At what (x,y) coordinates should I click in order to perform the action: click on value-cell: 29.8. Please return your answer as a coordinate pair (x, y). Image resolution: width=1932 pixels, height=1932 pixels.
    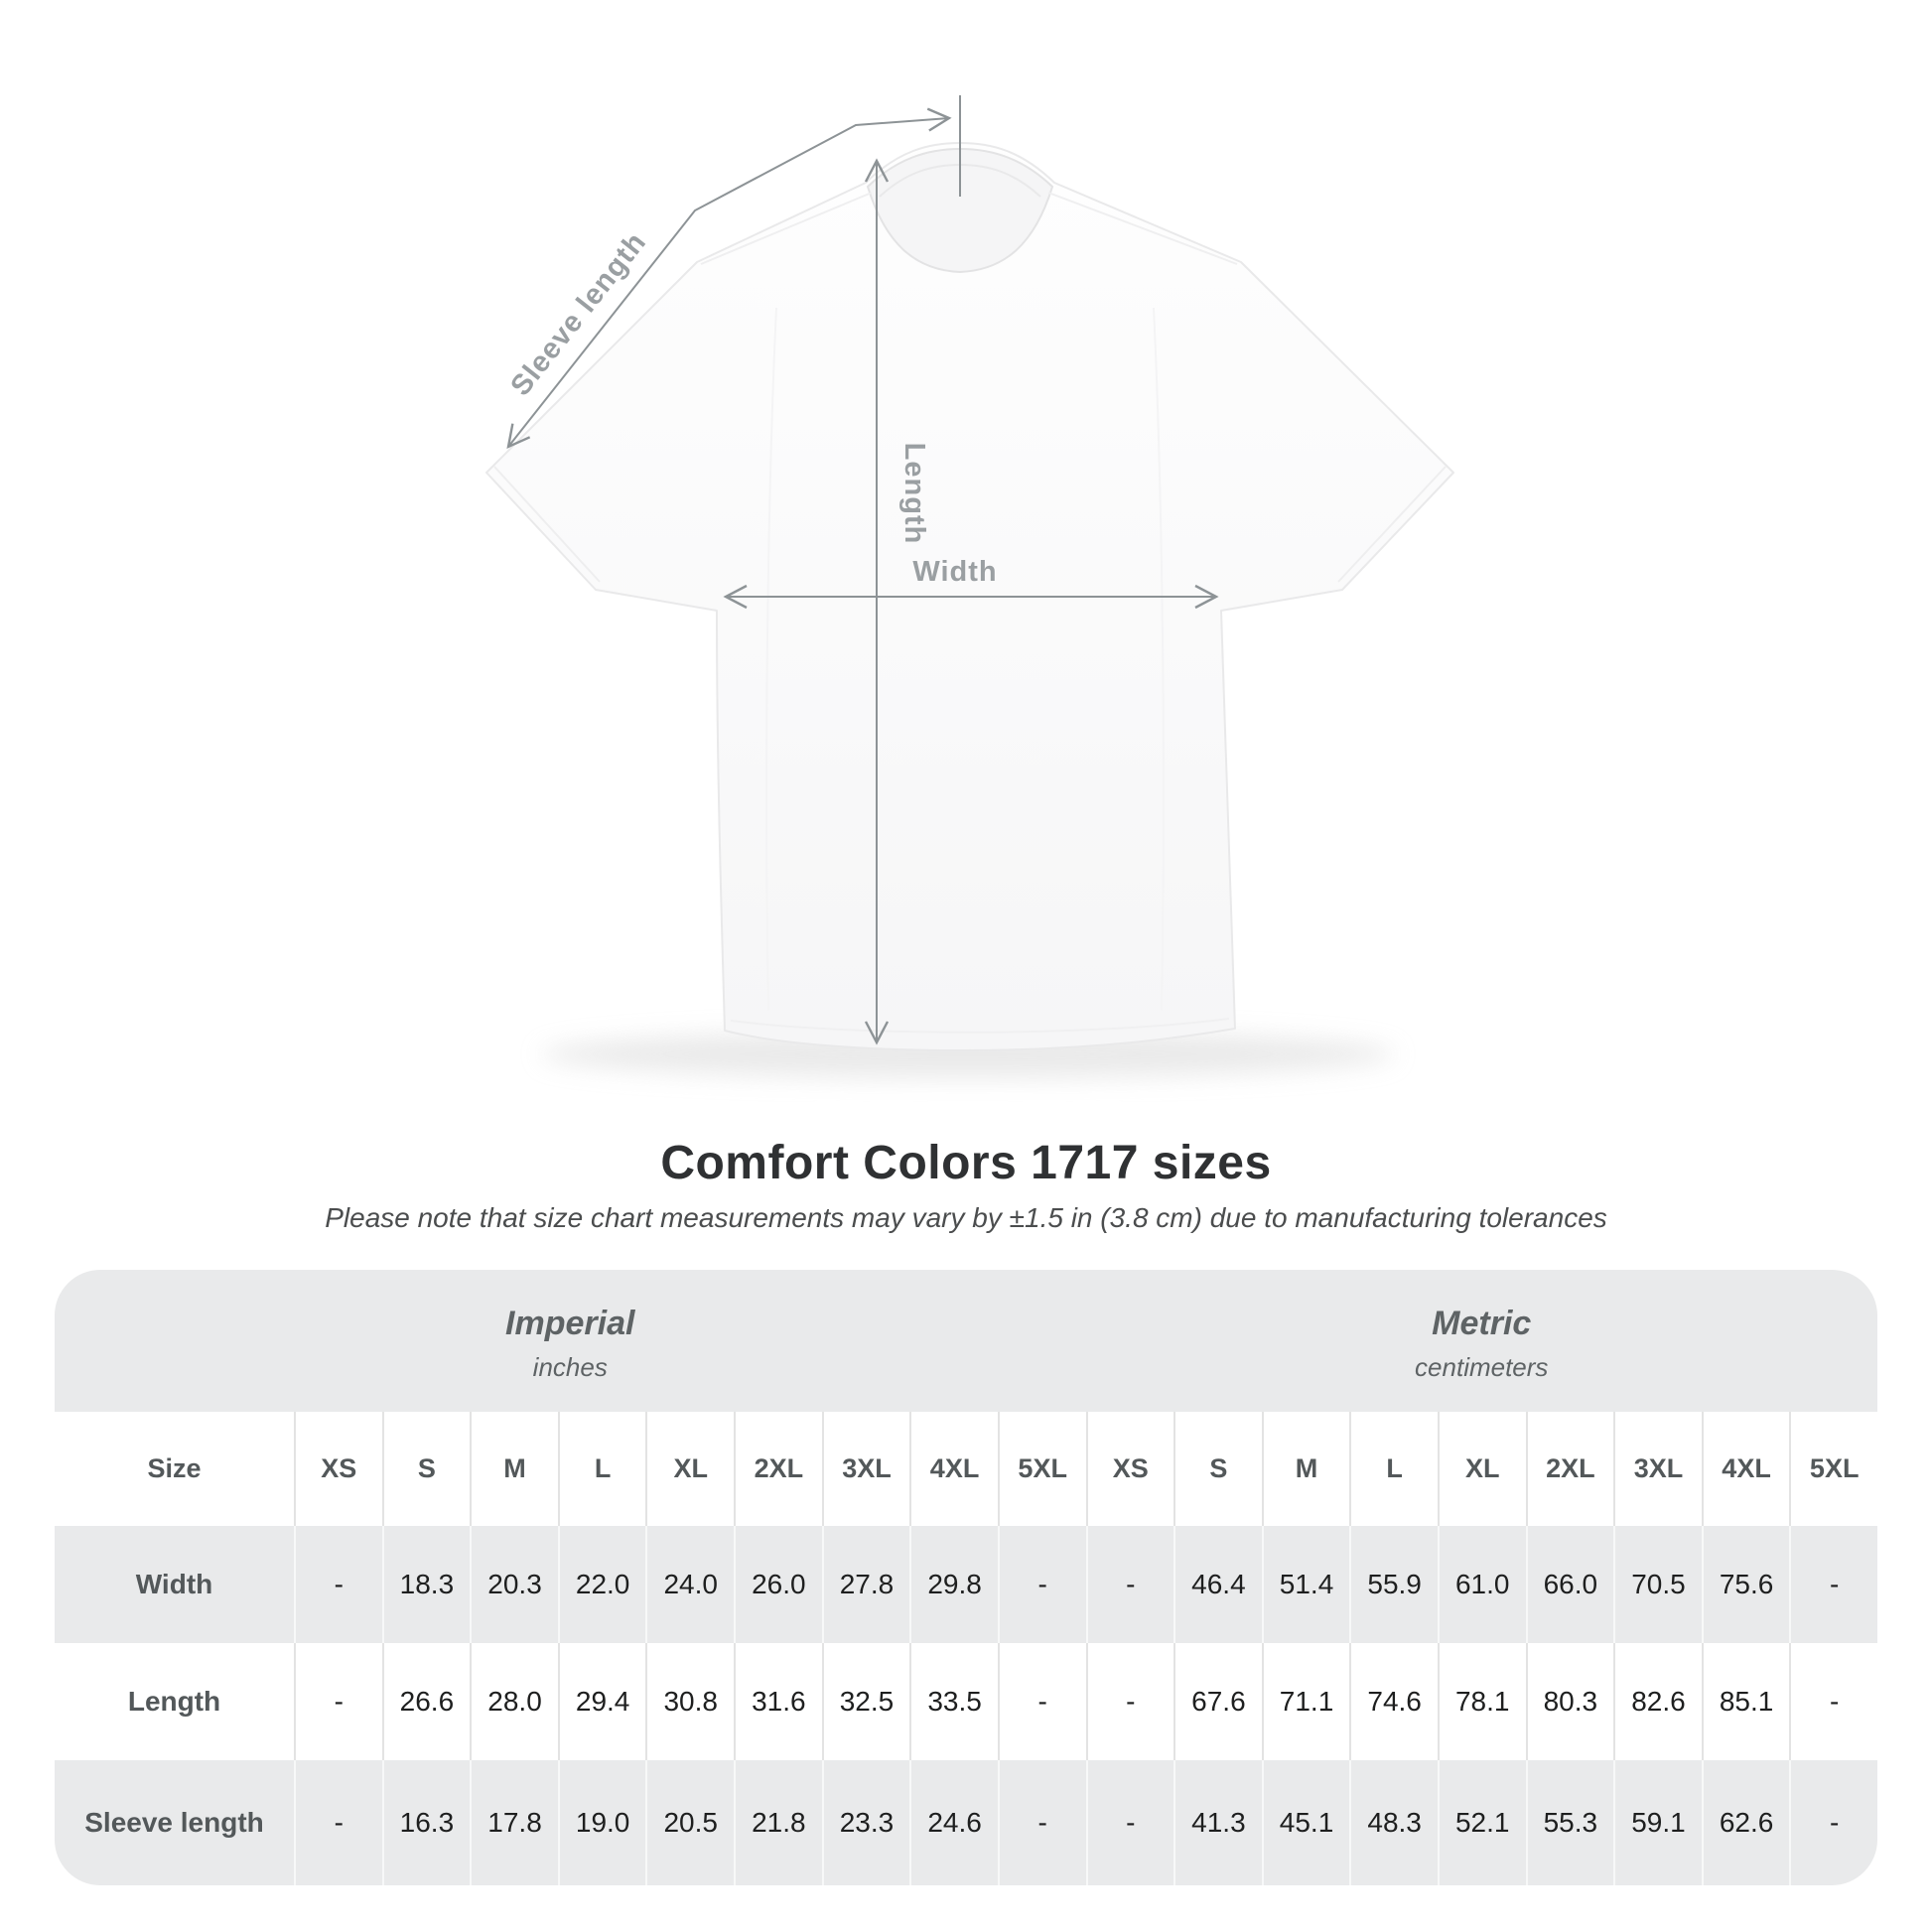
    Looking at the image, I should click on (954, 1584).